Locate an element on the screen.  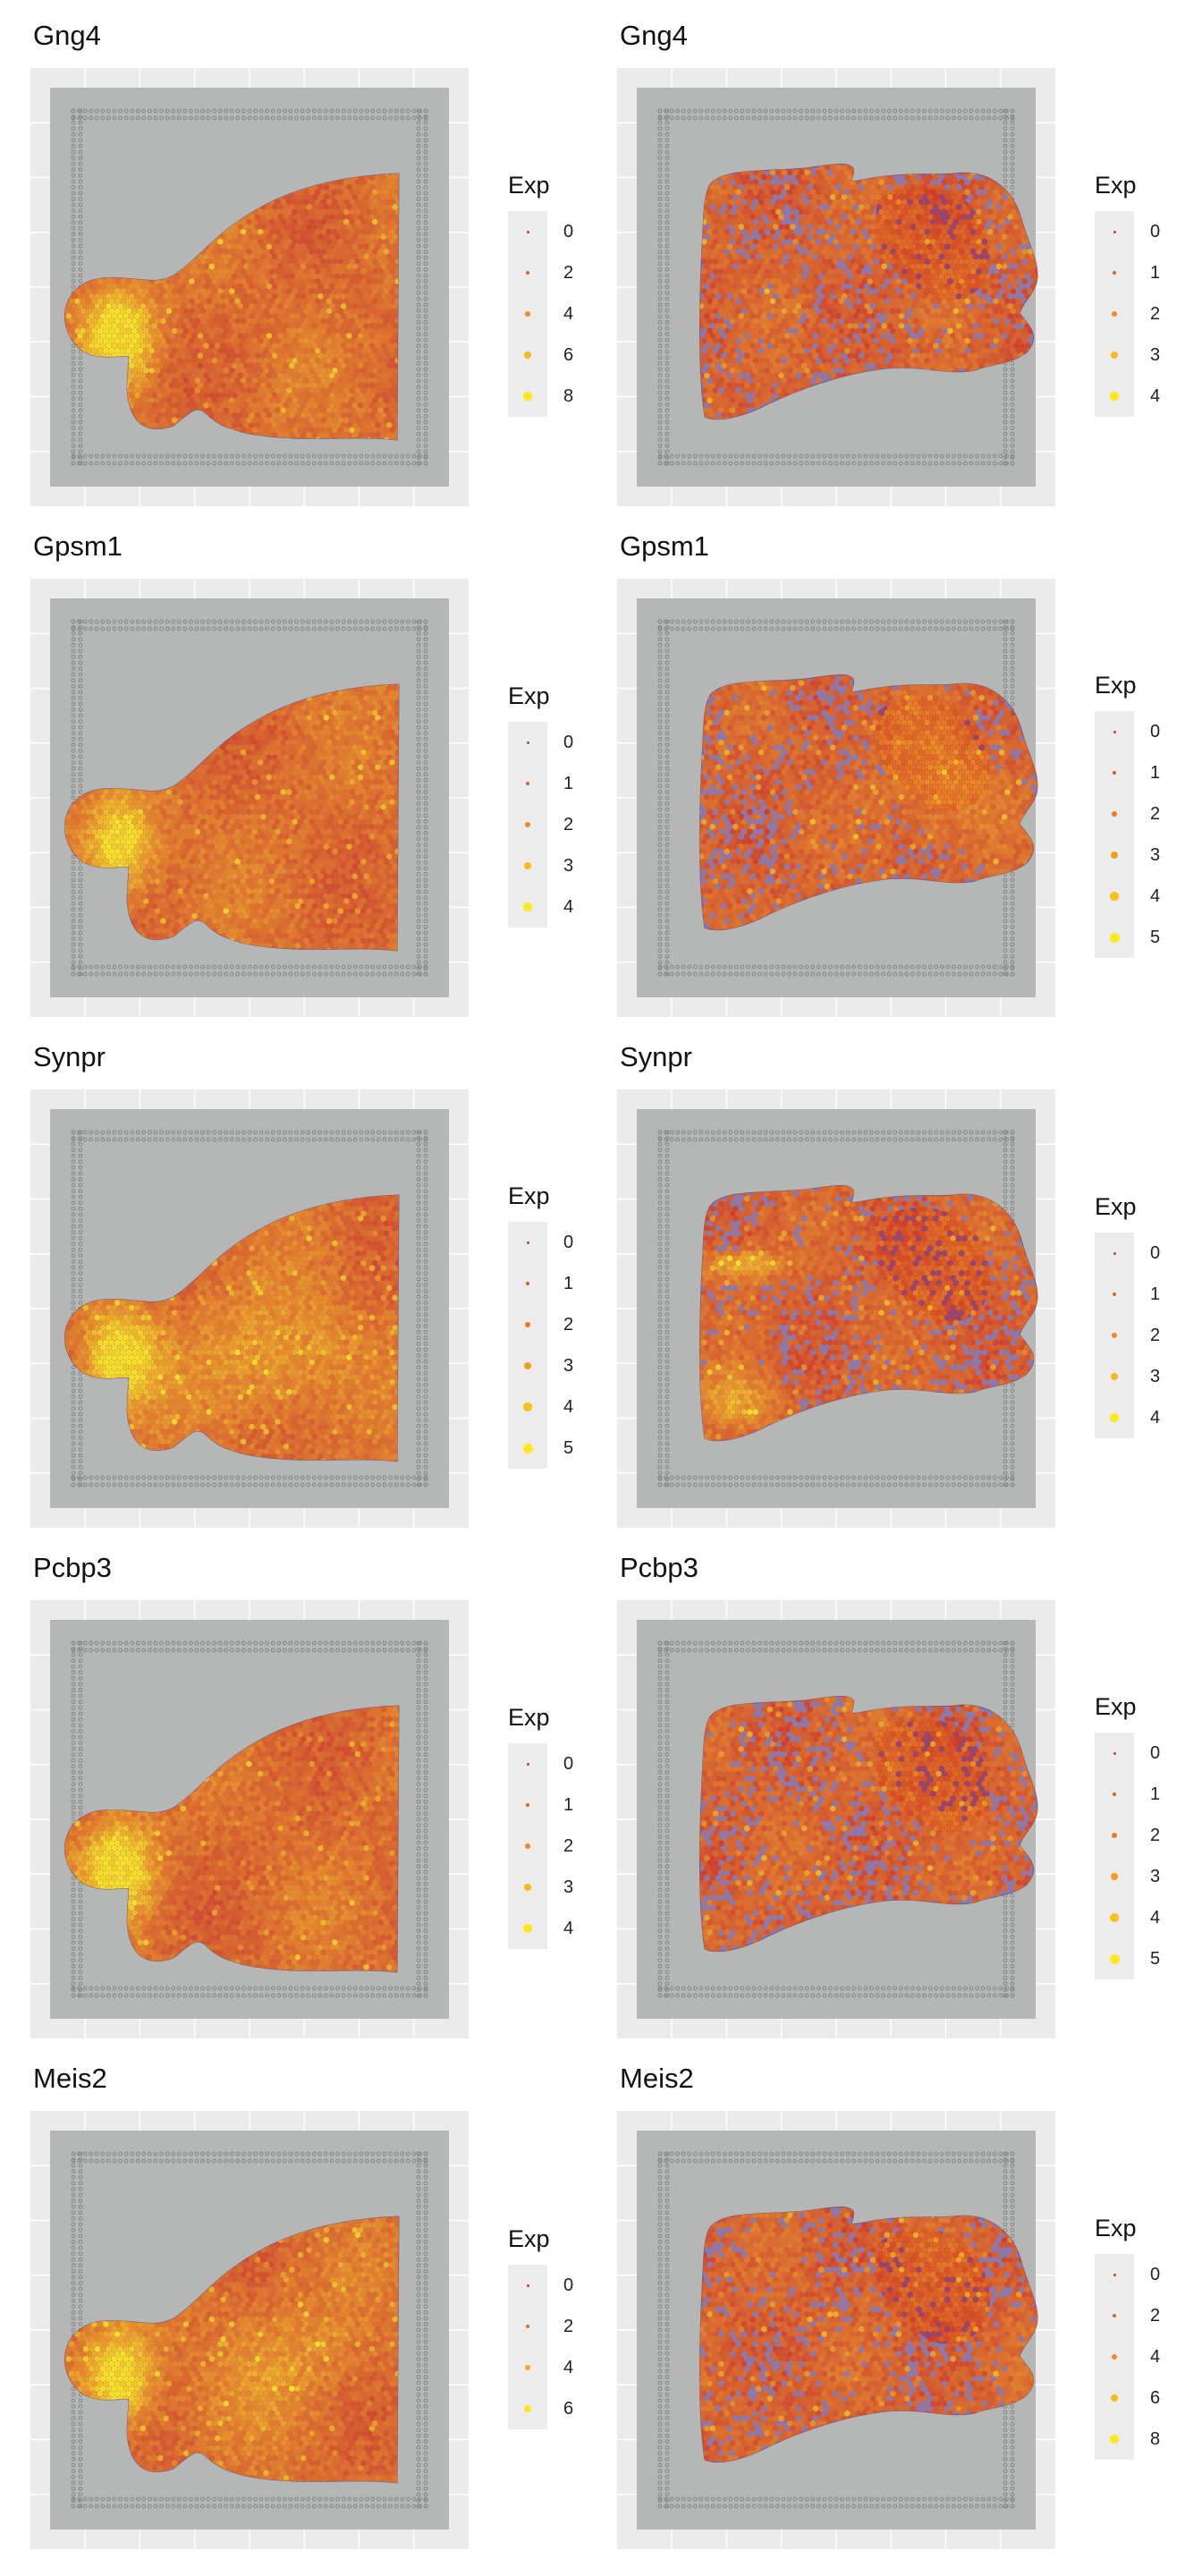
plot-title: Synpr is located at coordinates (69, 1057).